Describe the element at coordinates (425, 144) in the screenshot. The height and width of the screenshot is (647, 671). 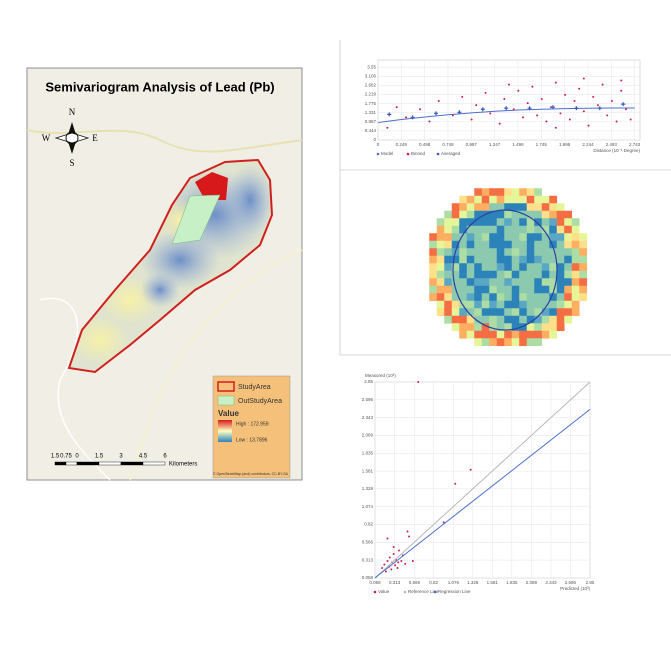
I see `x-tick-label: 0.498` at that location.